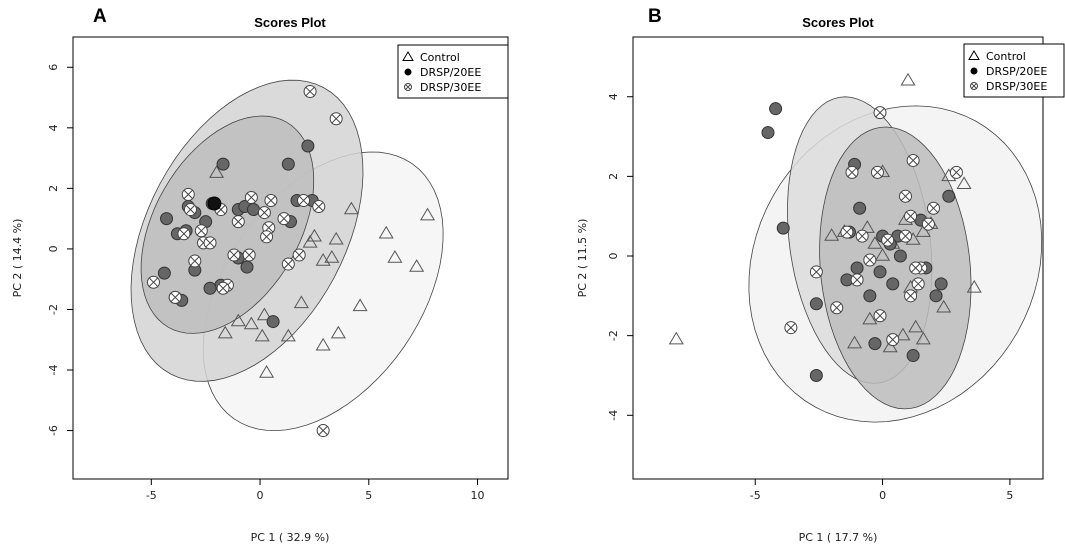  I want to click on y-axis-ticks: -4 -2 0 2 4, so click(620, 257).